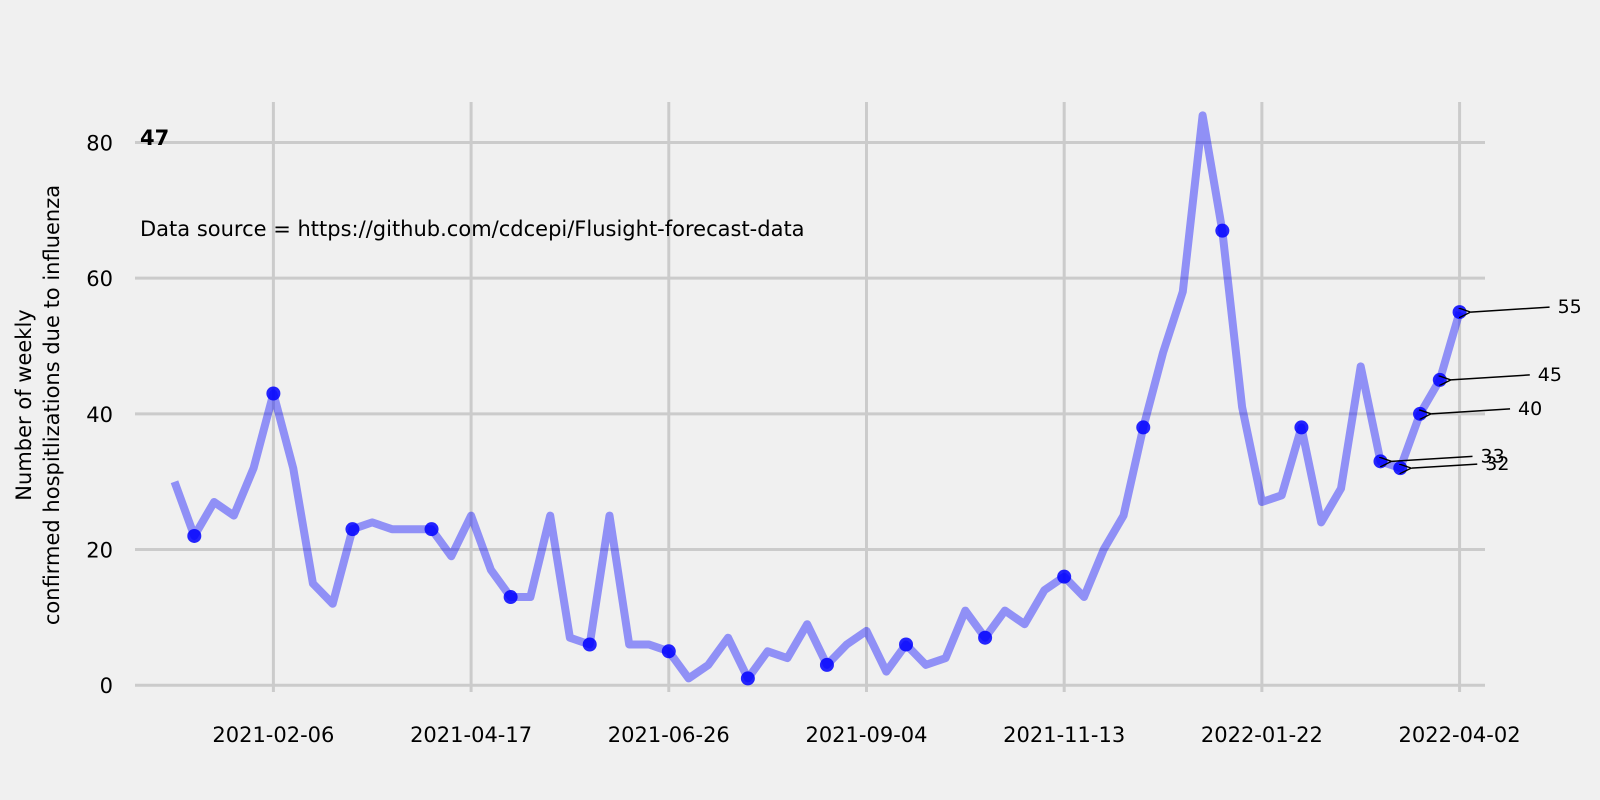  Describe the element at coordinates (1550, 375) in the screenshot. I see `annotation-label: 45` at that location.